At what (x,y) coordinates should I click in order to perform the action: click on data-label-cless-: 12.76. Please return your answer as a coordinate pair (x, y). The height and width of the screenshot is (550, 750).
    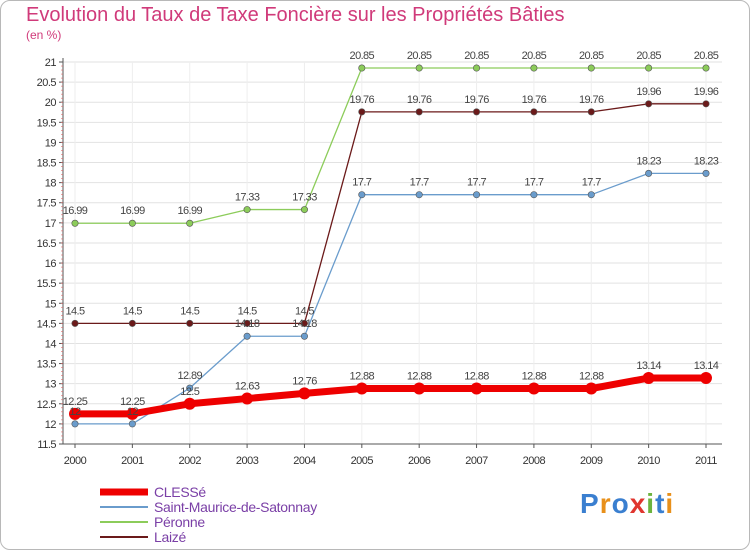
    Looking at the image, I should click on (304, 381).